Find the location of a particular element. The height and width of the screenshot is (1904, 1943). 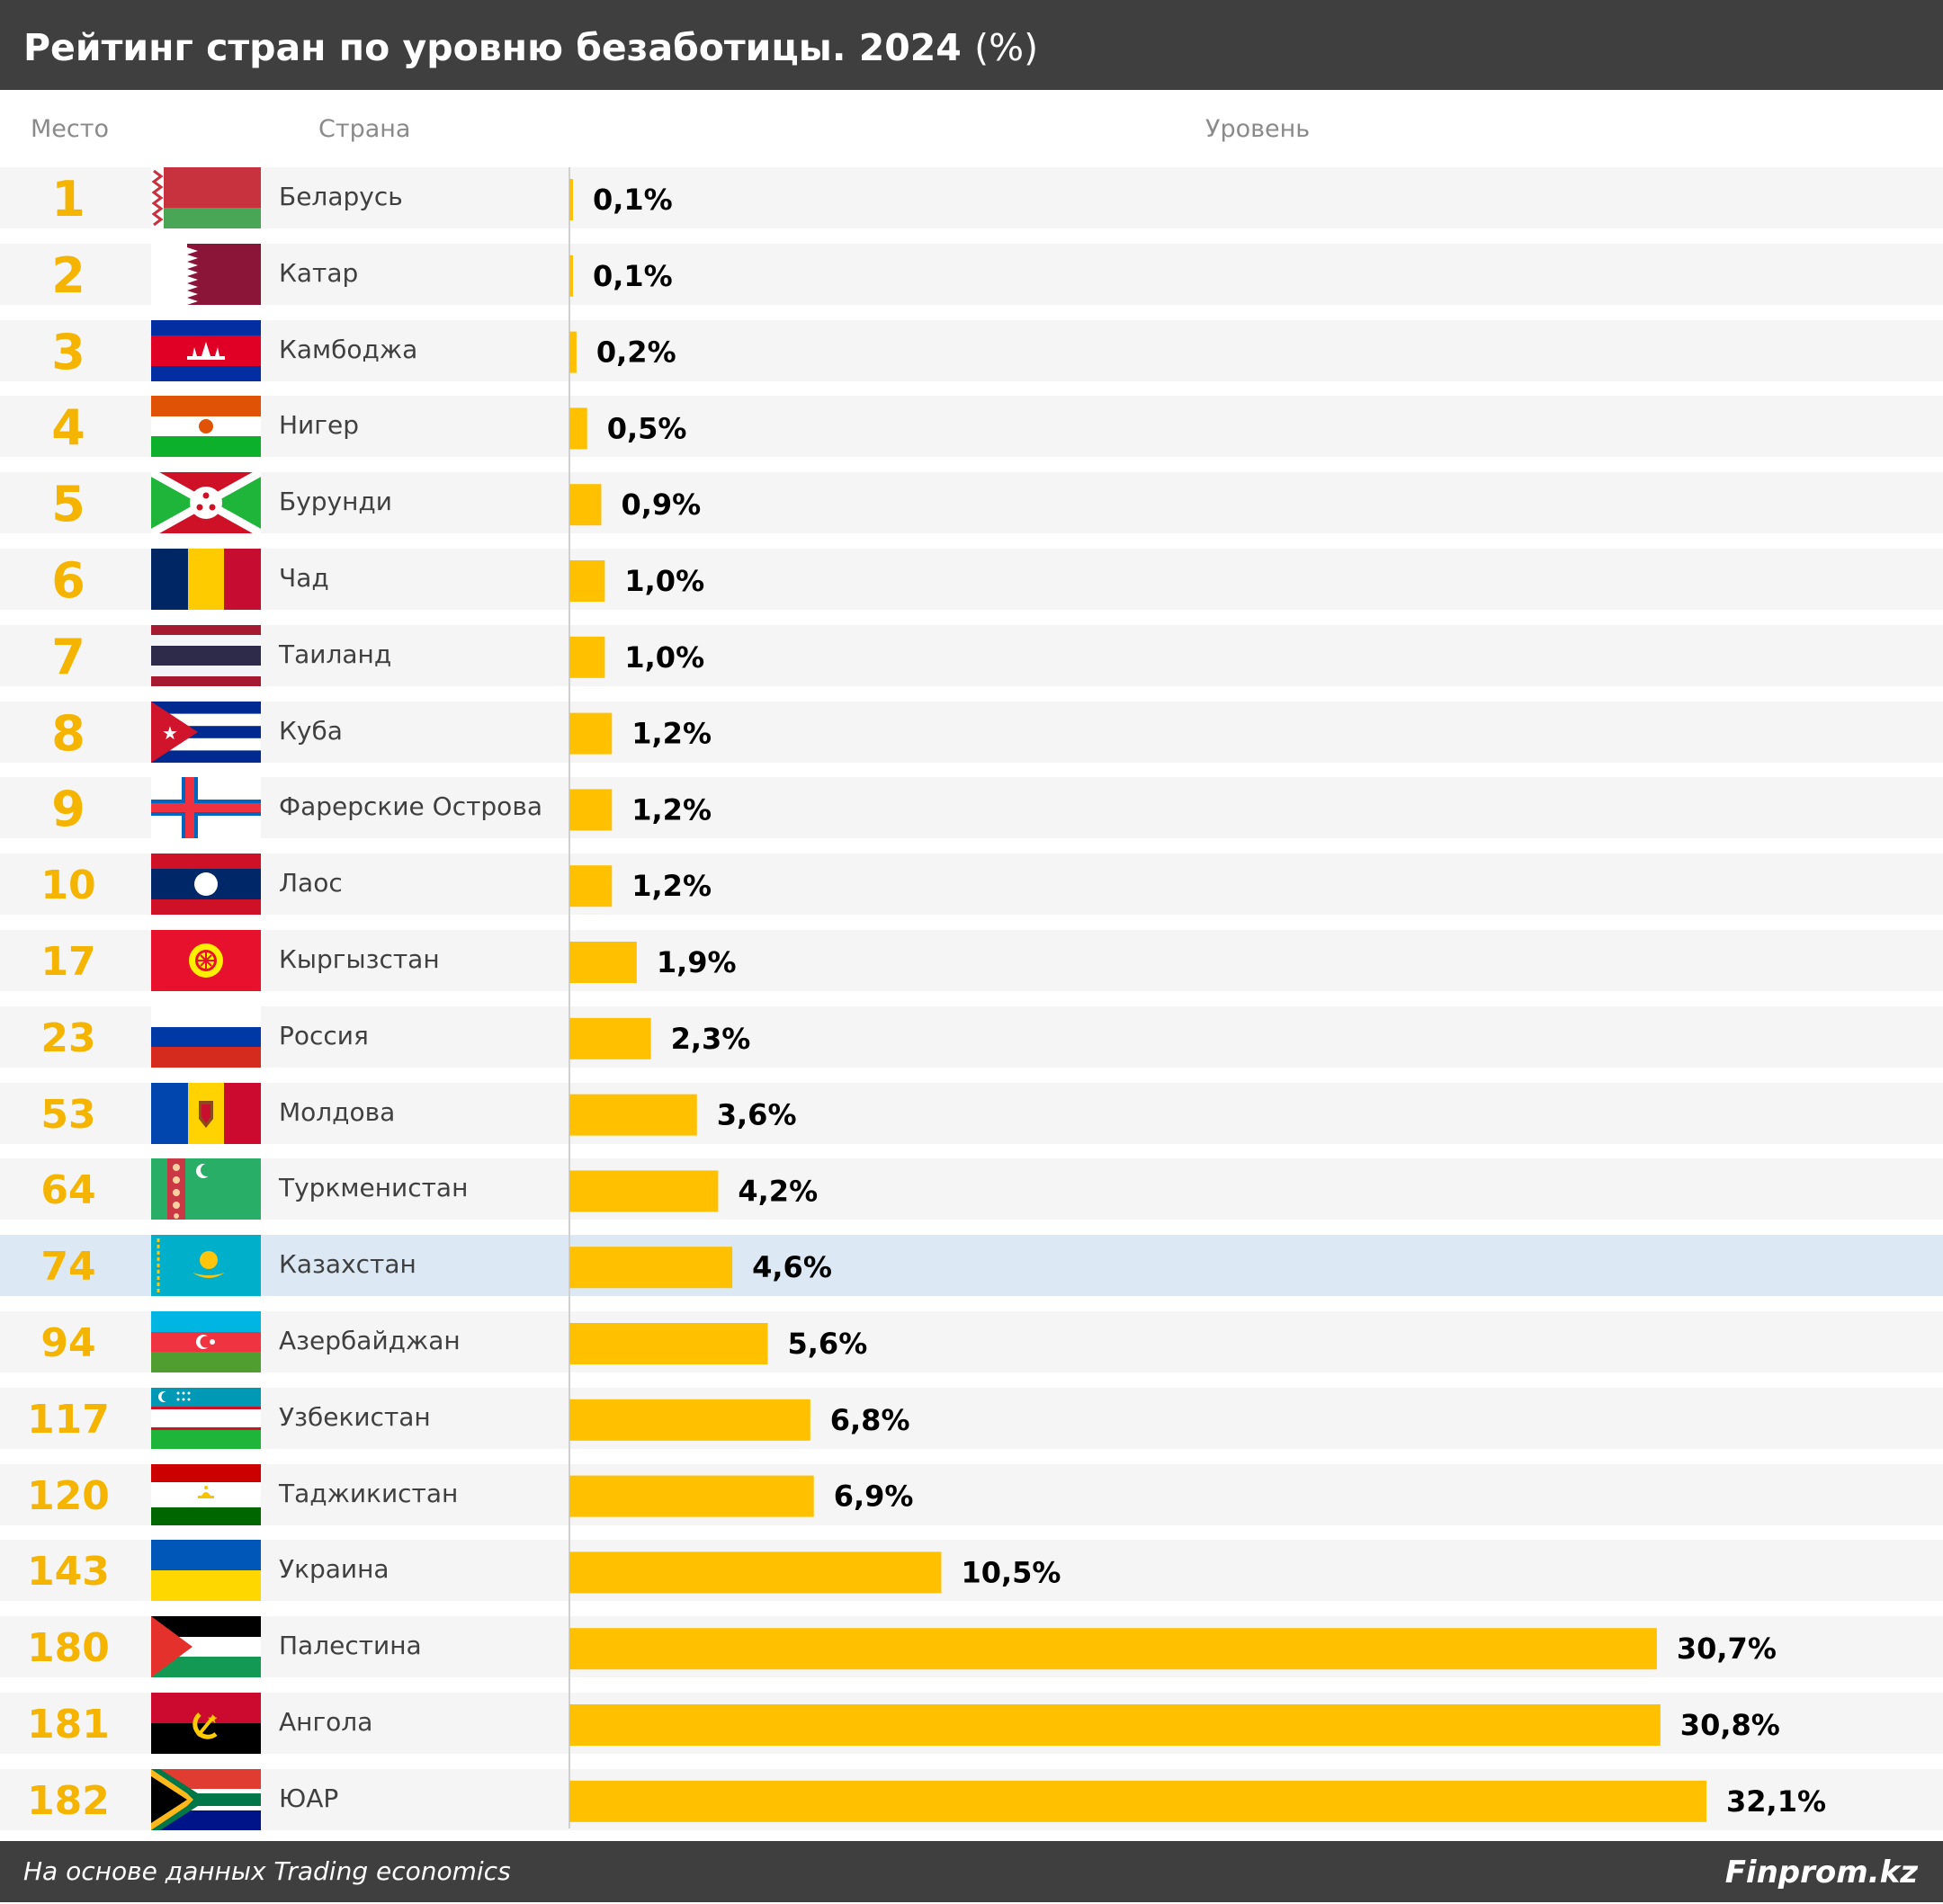

turkmenistan-flag is located at coordinates (206, 1189).